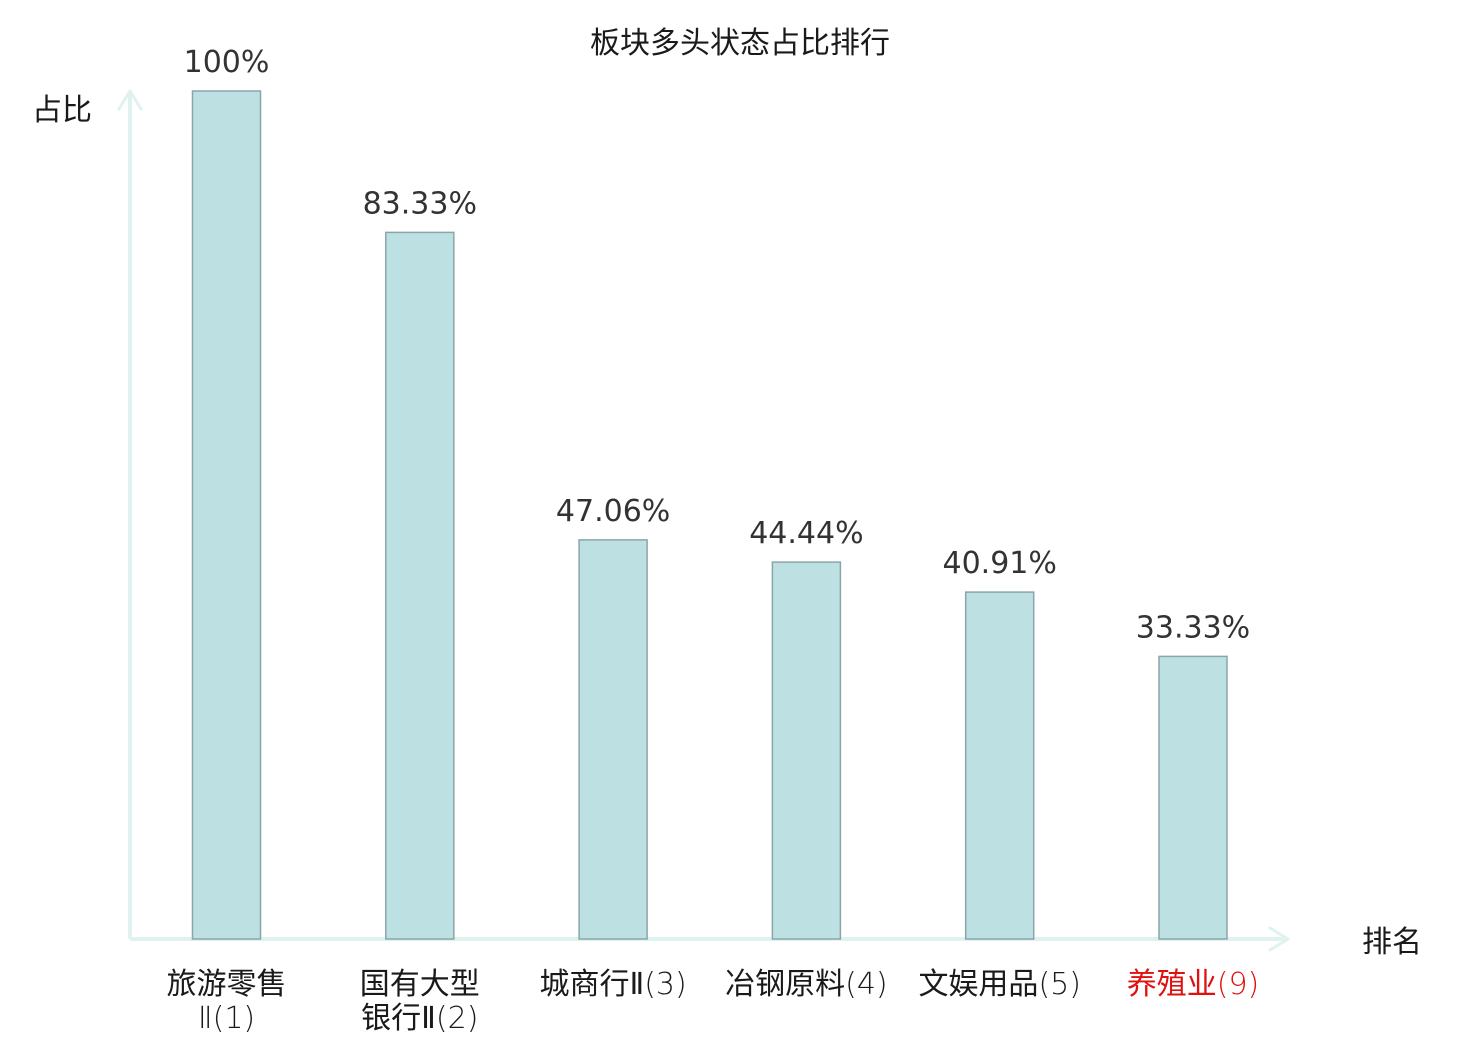 The width and height of the screenshot is (1480, 1040). Describe the element at coordinates (420, 203) in the screenshot. I see `value-label: 83.33%` at that location.